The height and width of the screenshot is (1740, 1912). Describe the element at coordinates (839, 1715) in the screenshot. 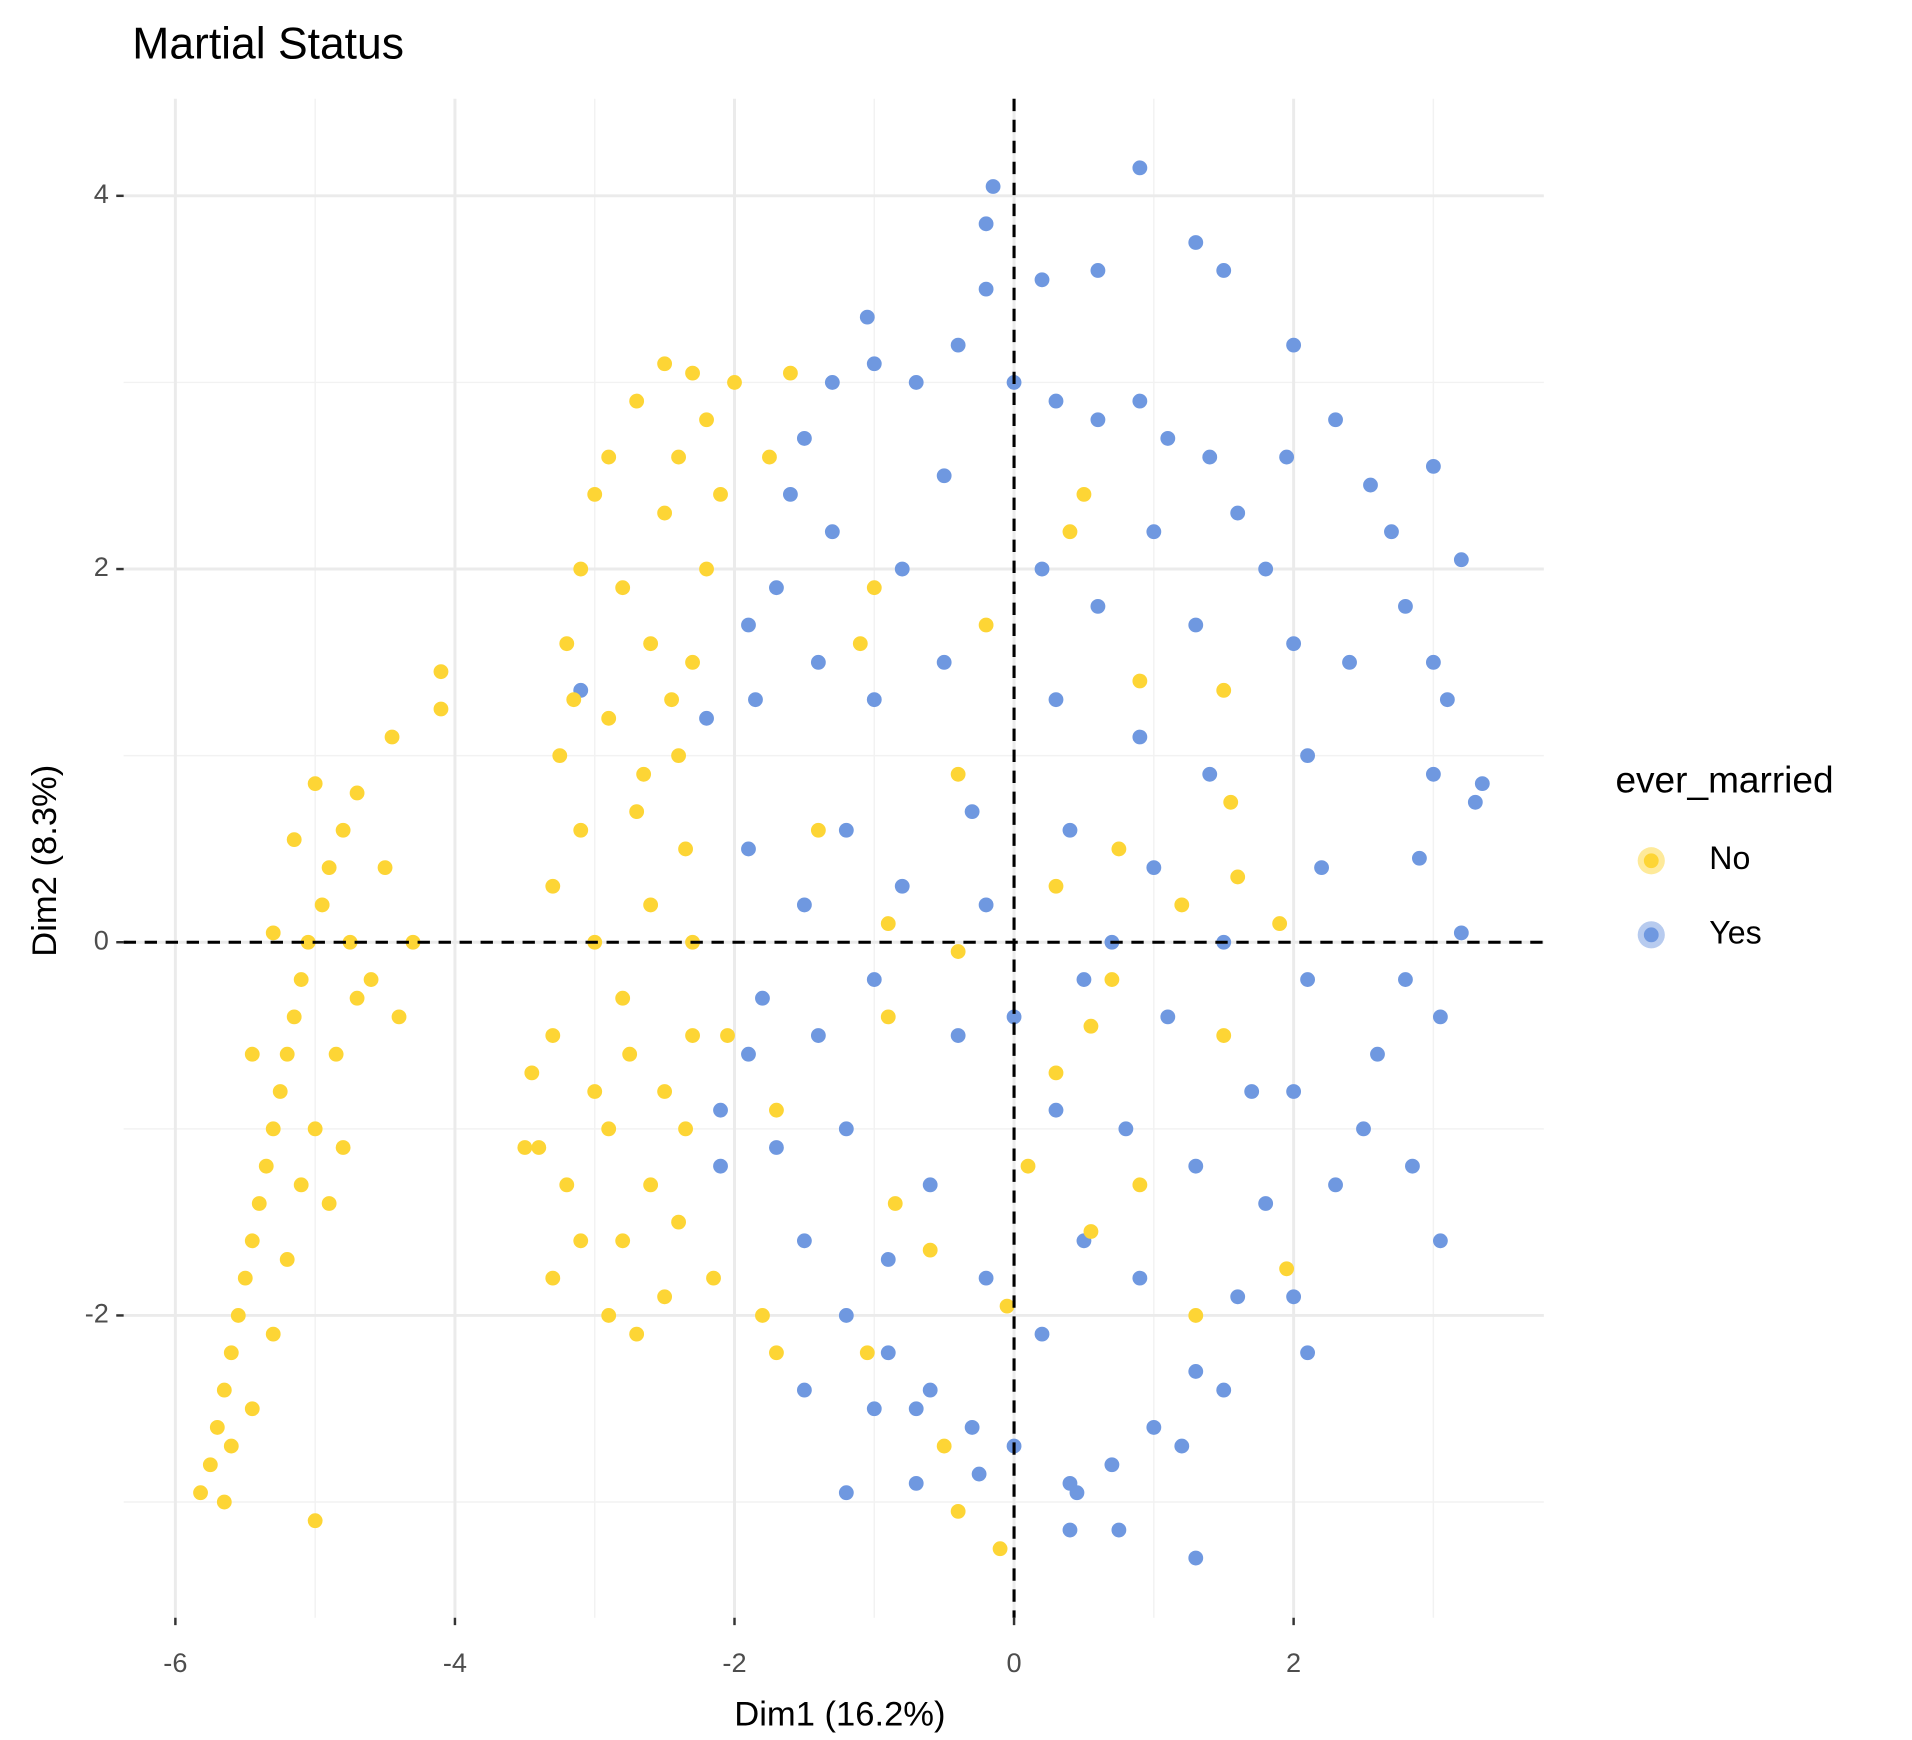

I see `x-axis-title: Dim1 (16.2%)` at that location.